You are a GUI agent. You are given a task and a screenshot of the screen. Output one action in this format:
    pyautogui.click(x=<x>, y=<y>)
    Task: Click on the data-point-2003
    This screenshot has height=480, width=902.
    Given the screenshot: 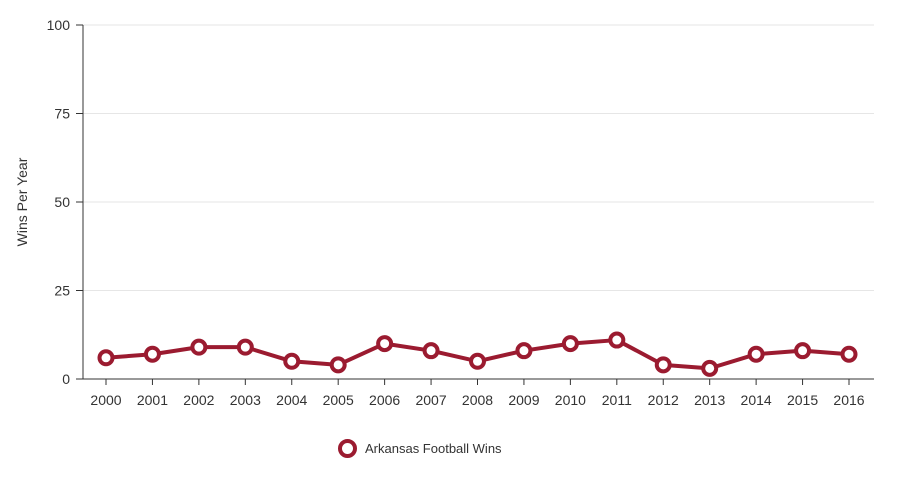 What is the action you would take?
    pyautogui.click(x=245, y=347)
    